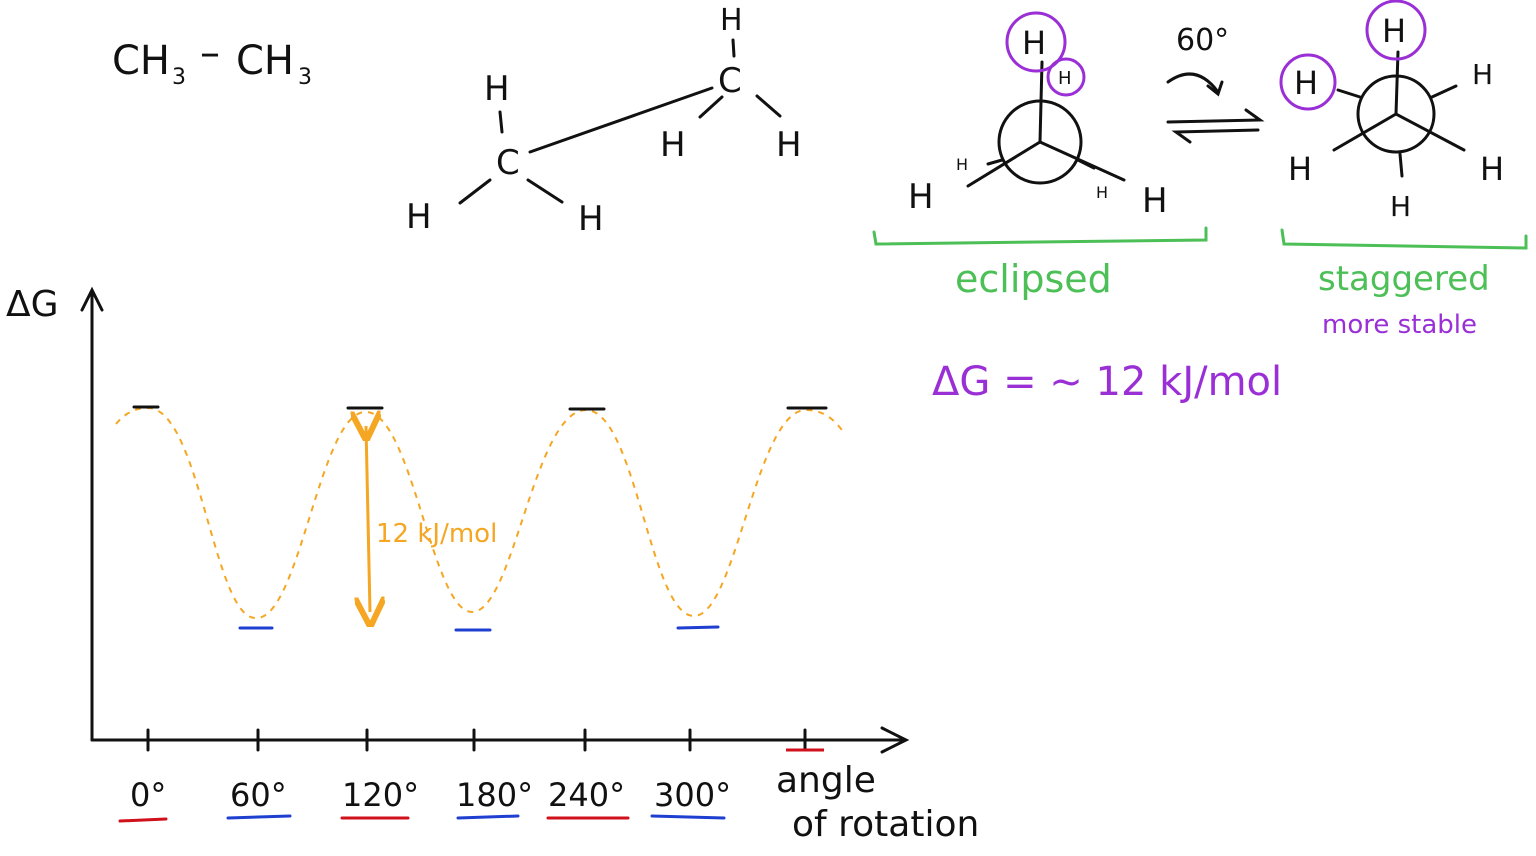 This screenshot has width=1536, height=856. Describe the element at coordinates (1492, 169) in the screenshot. I see `staggered-h-right-lower: H` at that location.